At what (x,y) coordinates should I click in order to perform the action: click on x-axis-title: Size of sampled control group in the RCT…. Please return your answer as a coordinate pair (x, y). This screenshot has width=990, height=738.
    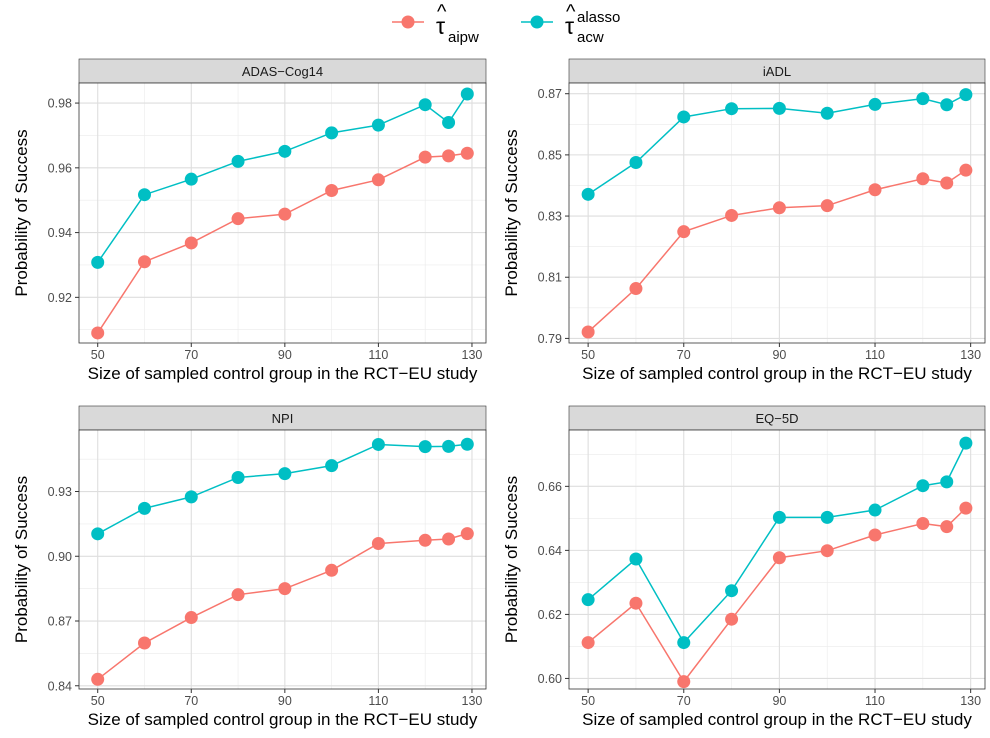
    Looking at the image, I should click on (777, 719).